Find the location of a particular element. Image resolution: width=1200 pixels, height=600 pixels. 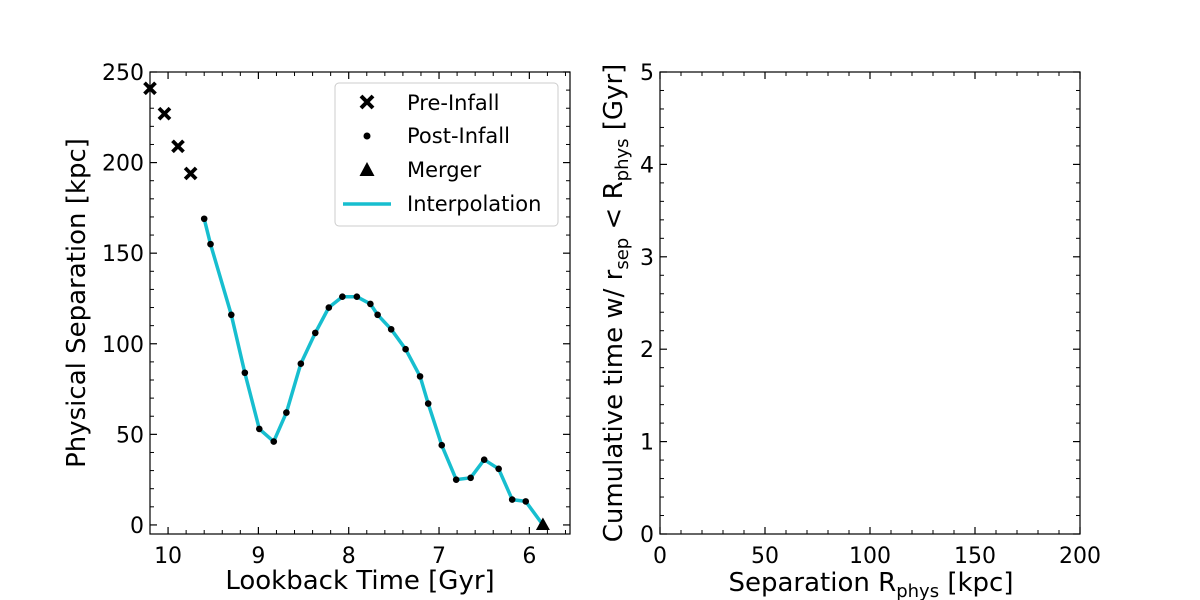

right-x-axis-label: Separation Rphys [kpc] is located at coordinates (871, 584).